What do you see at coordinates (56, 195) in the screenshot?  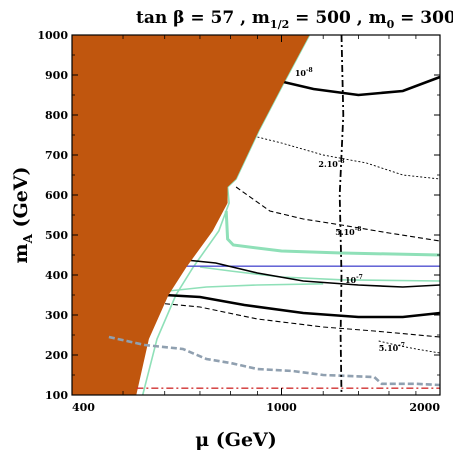 I see `y-tick-label: 600` at bounding box center [56, 195].